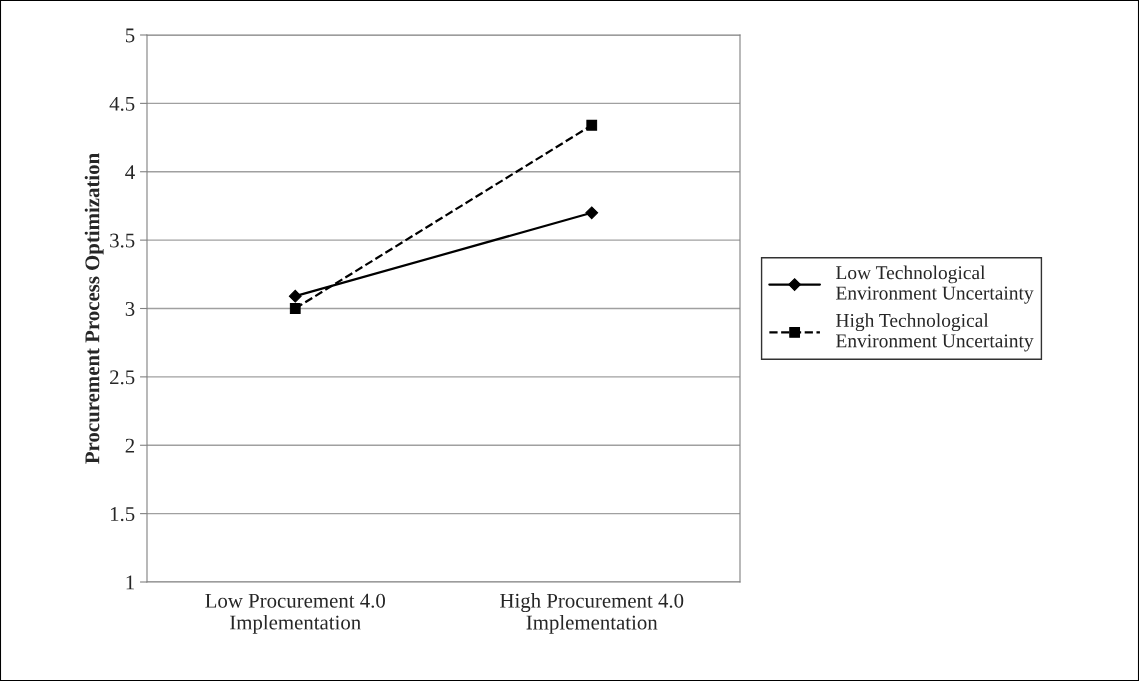 The height and width of the screenshot is (681, 1139). Describe the element at coordinates (592, 613) in the screenshot. I see `x-tick-label: High Procurement 4.0 Implementation` at that location.